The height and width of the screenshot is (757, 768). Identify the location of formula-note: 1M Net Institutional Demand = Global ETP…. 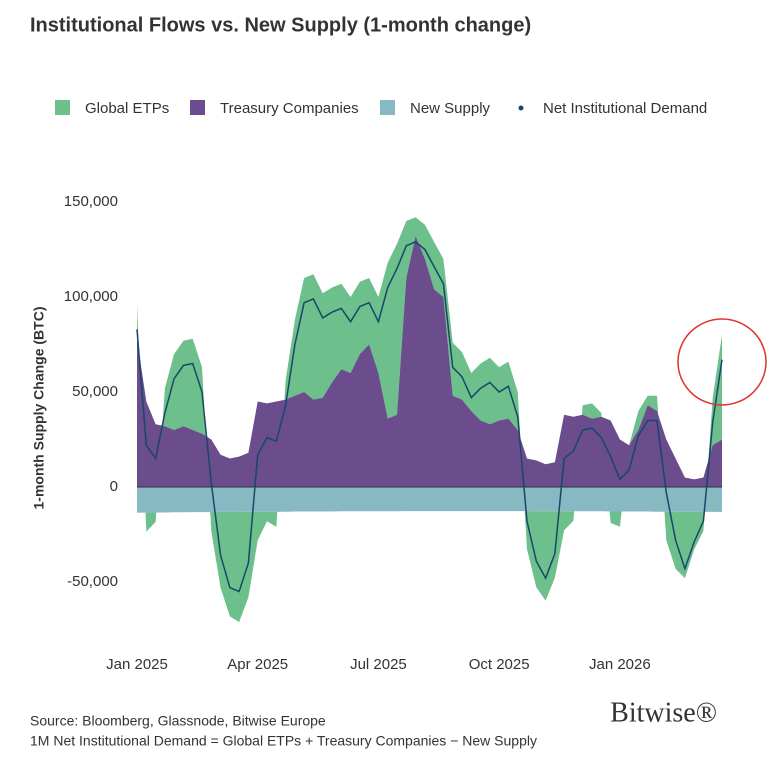
(283, 741).